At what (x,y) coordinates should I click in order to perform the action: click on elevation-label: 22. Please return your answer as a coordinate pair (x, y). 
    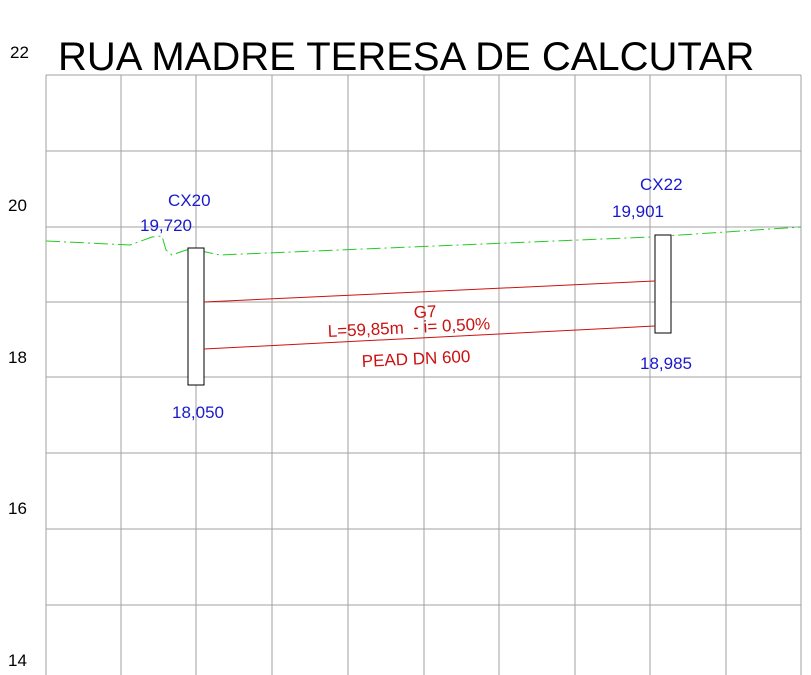
    Looking at the image, I should click on (19, 52).